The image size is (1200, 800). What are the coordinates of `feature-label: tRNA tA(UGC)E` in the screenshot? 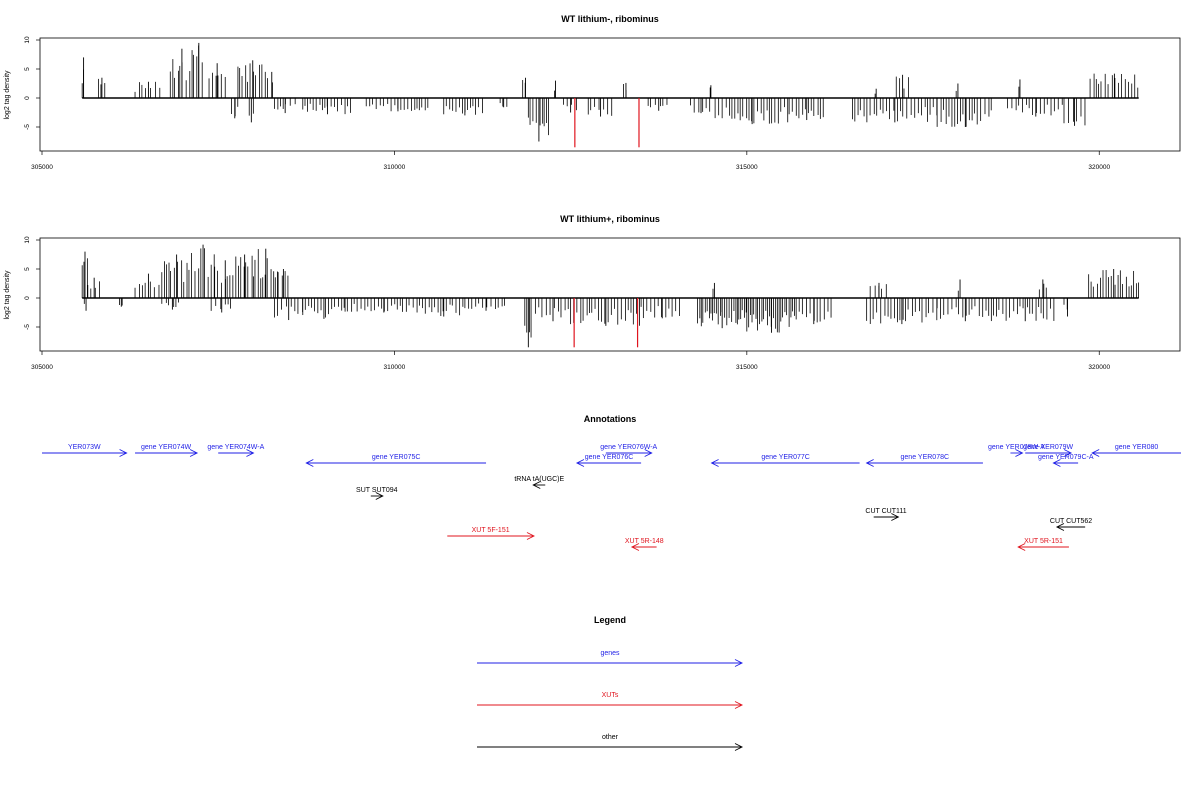 It's located at (539, 479).